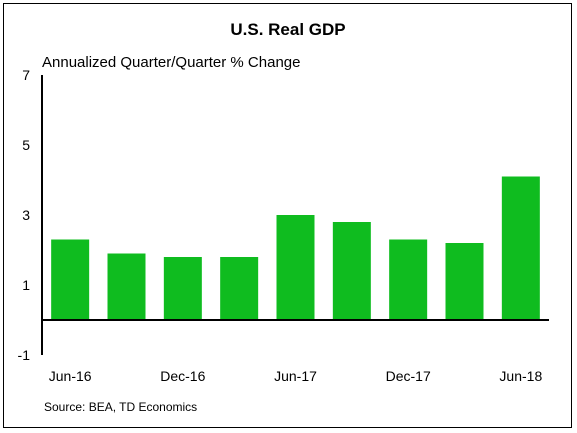 The height and width of the screenshot is (433, 577). Describe the element at coordinates (182, 376) in the screenshot. I see `x-tick-label: Dec-16` at that location.